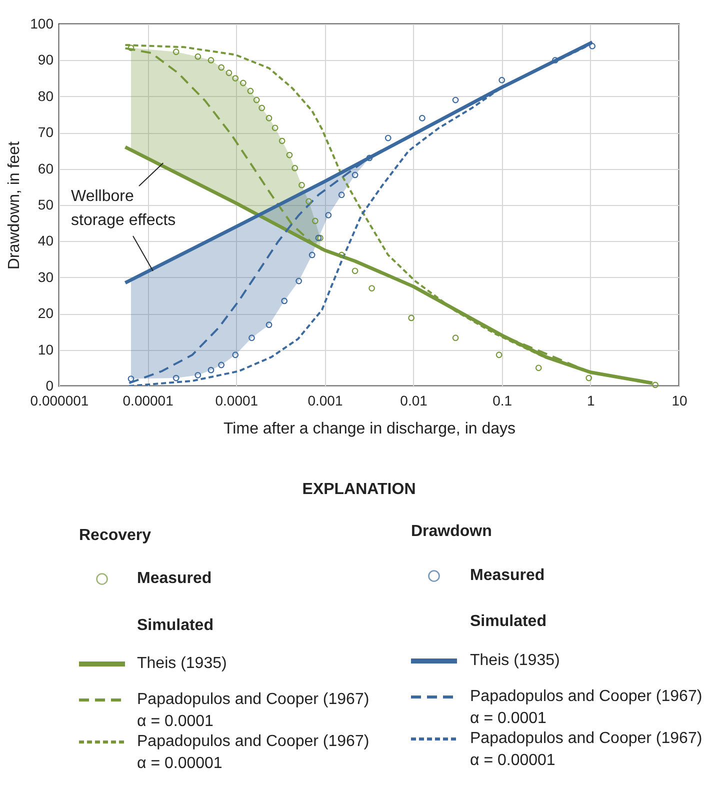  What do you see at coordinates (115, 535) in the screenshot?
I see `text: Recovery` at bounding box center [115, 535].